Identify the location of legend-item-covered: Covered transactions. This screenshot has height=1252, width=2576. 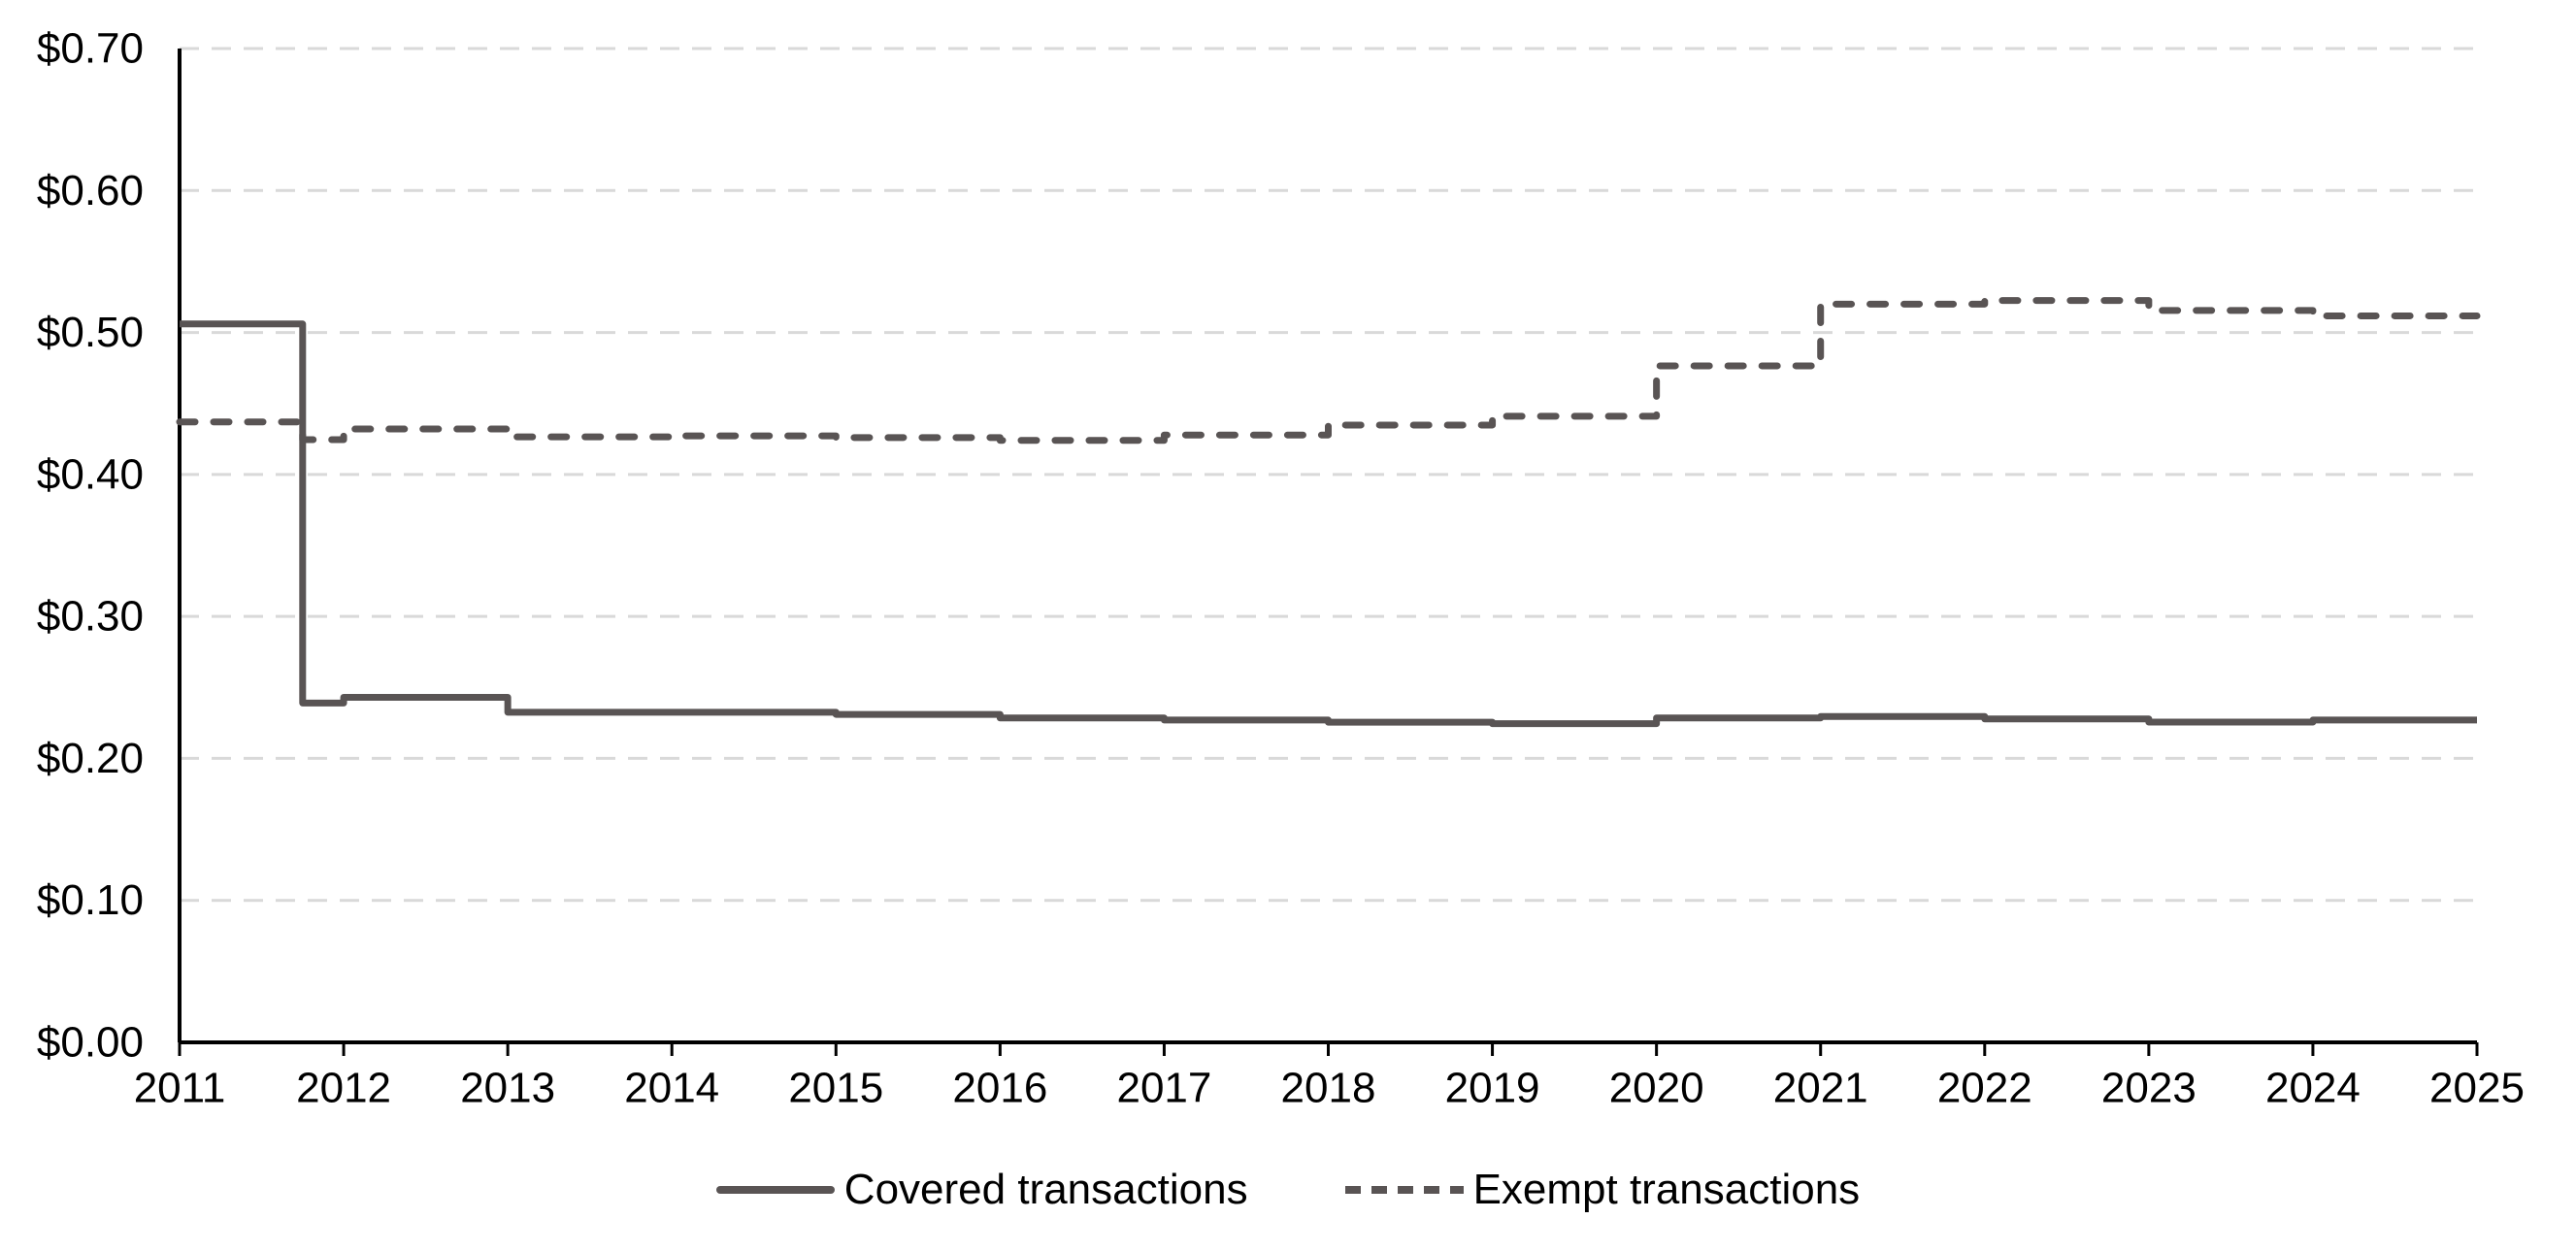
(981, 1189).